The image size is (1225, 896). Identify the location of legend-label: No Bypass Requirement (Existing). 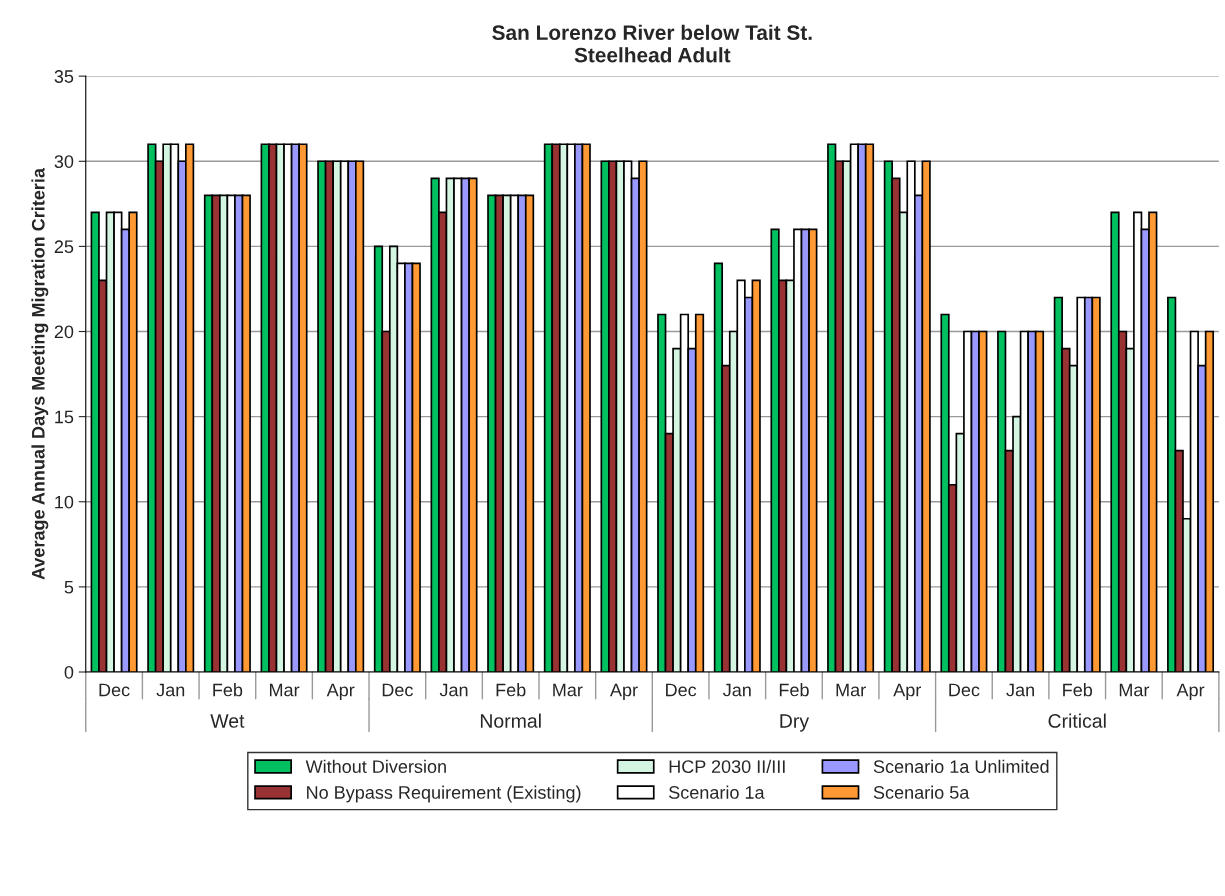
(444, 794).